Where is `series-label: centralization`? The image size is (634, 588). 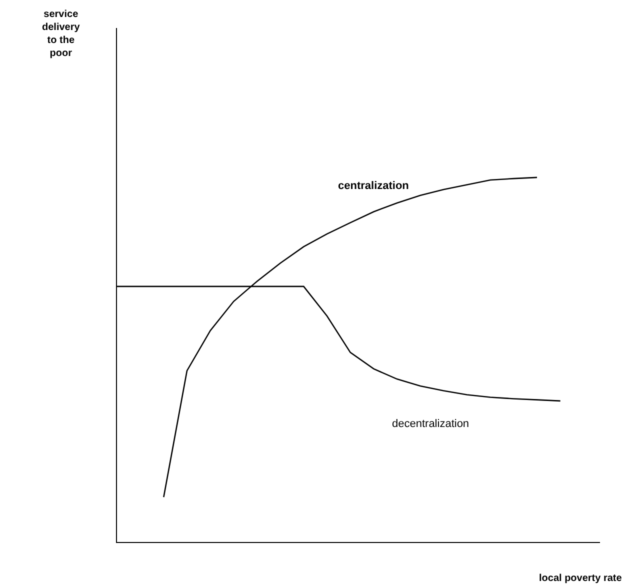 series-label: centralization is located at coordinates (374, 186).